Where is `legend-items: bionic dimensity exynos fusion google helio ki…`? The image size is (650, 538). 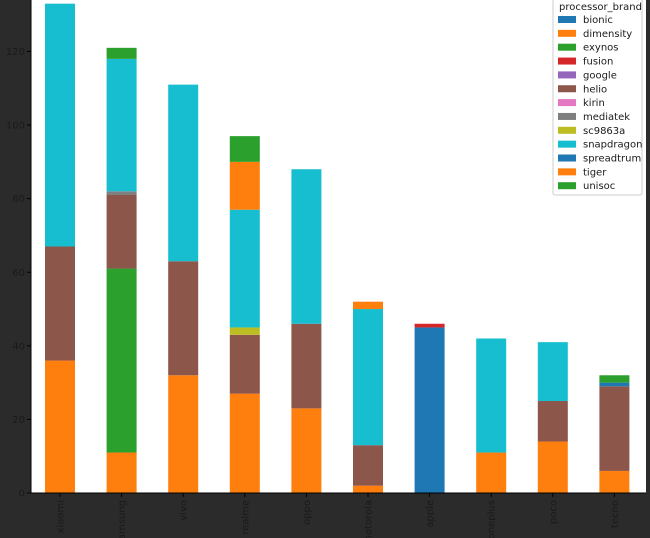
legend-items: bionic dimensity exynos fusion google helio ki… is located at coordinates (600, 103).